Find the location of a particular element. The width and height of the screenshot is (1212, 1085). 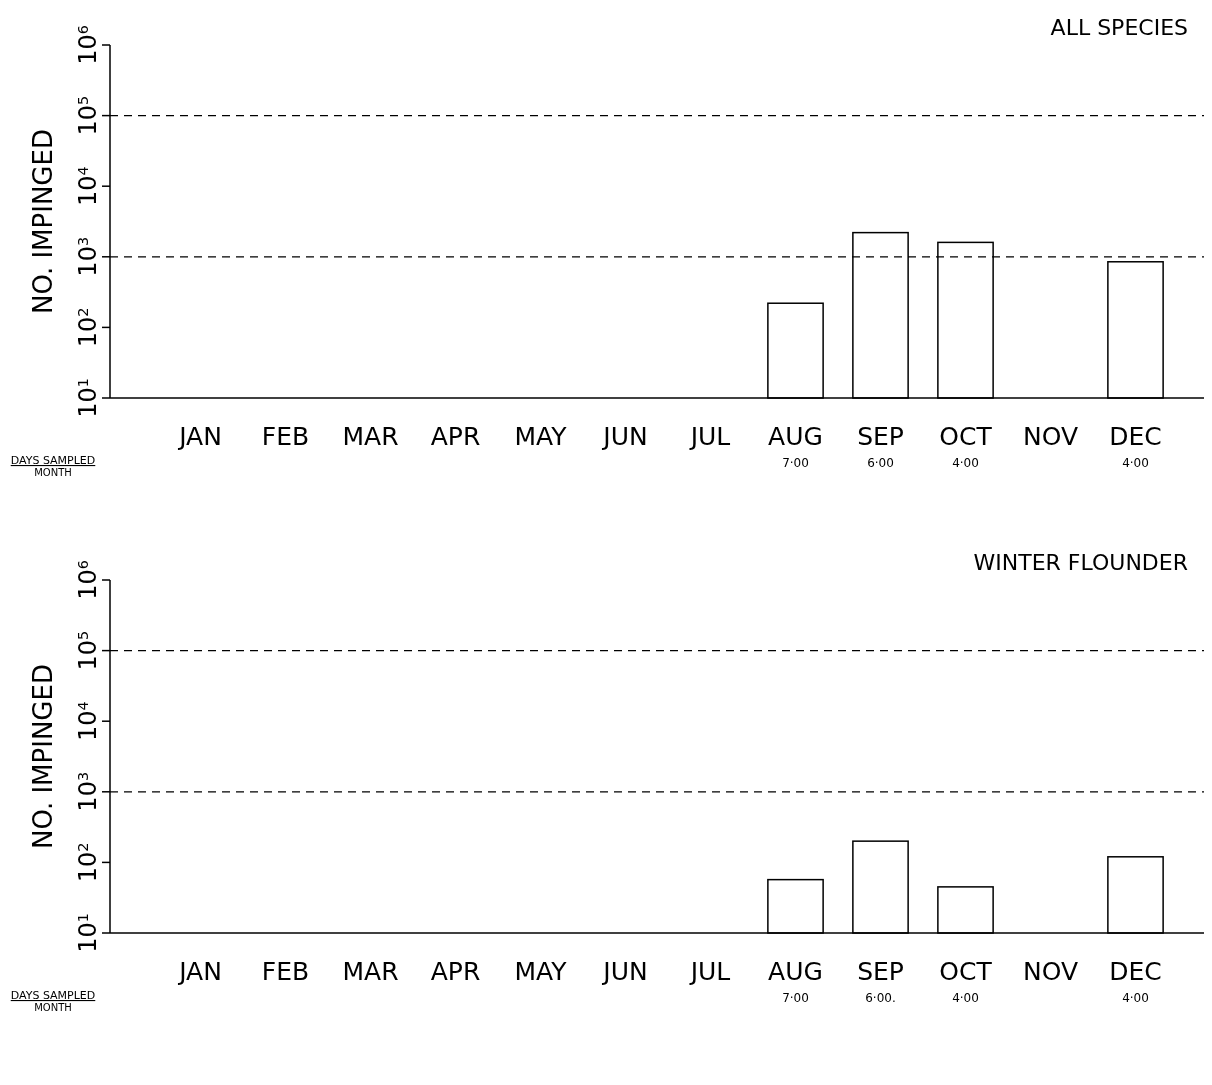

text: 6·00 is located at coordinates (880, 463).